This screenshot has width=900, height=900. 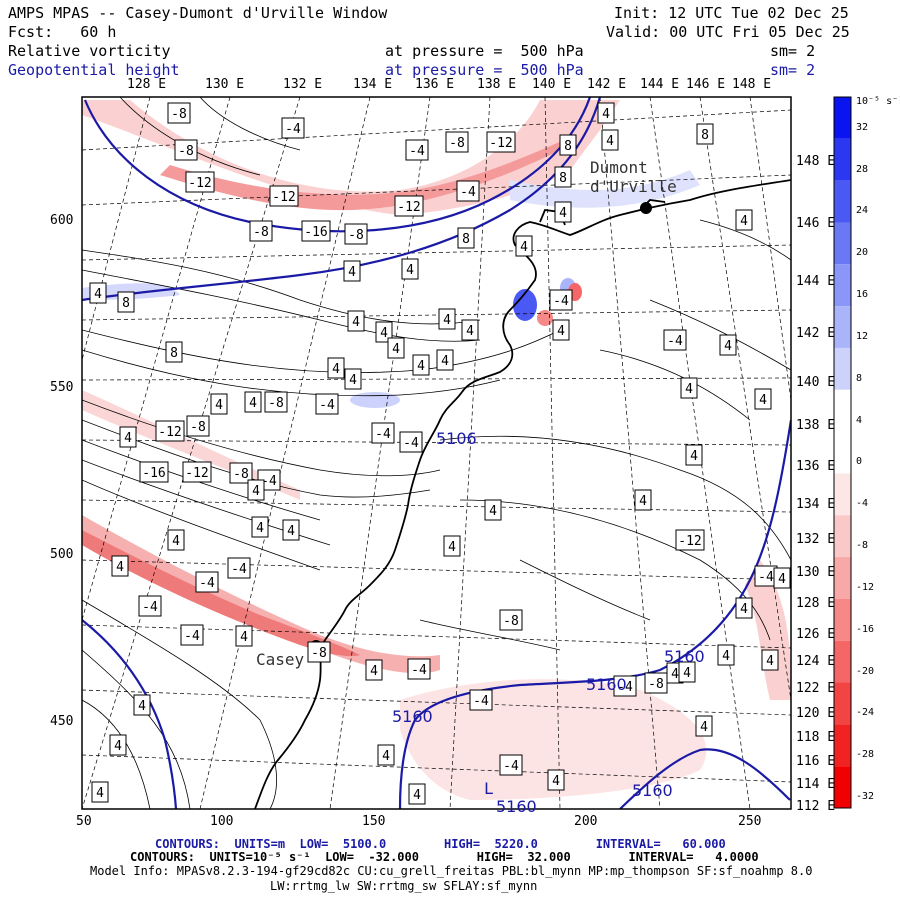 I want to click on init-time: Init: 12 UTC Tue 02 Dec 25, so click(x=731, y=13).